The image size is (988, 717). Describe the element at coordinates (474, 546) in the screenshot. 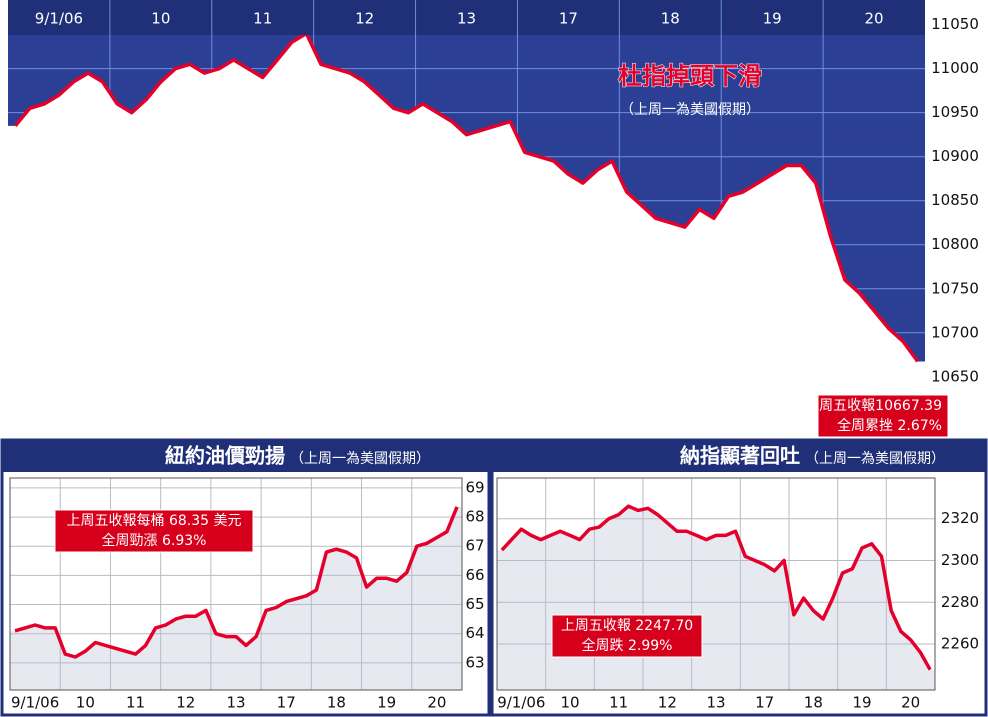

I see `y-tick-label: 67` at that location.